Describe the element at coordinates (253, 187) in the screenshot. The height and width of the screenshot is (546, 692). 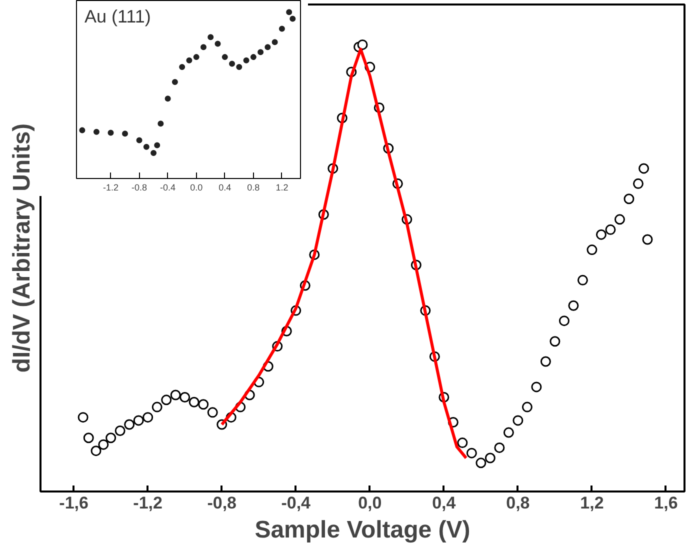
I see `x-tick-label: 0.8` at that location.